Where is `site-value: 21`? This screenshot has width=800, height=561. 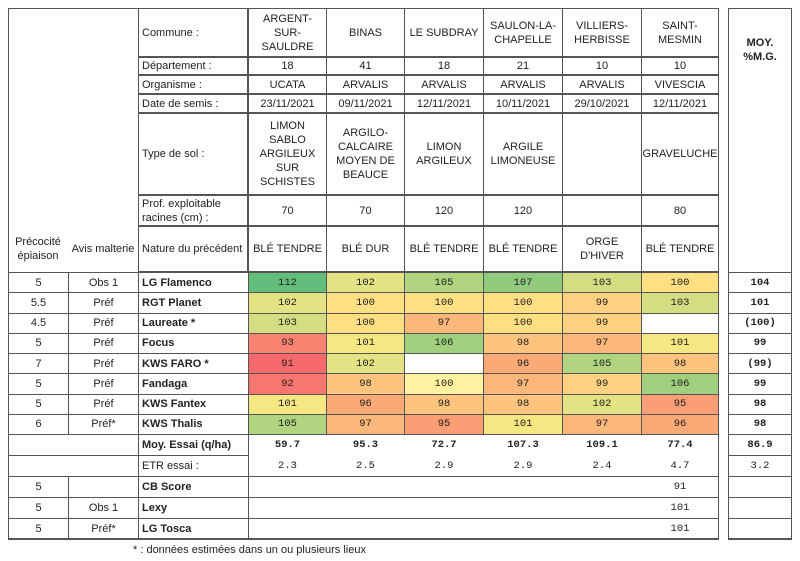 site-value: 21 is located at coordinates (523, 66).